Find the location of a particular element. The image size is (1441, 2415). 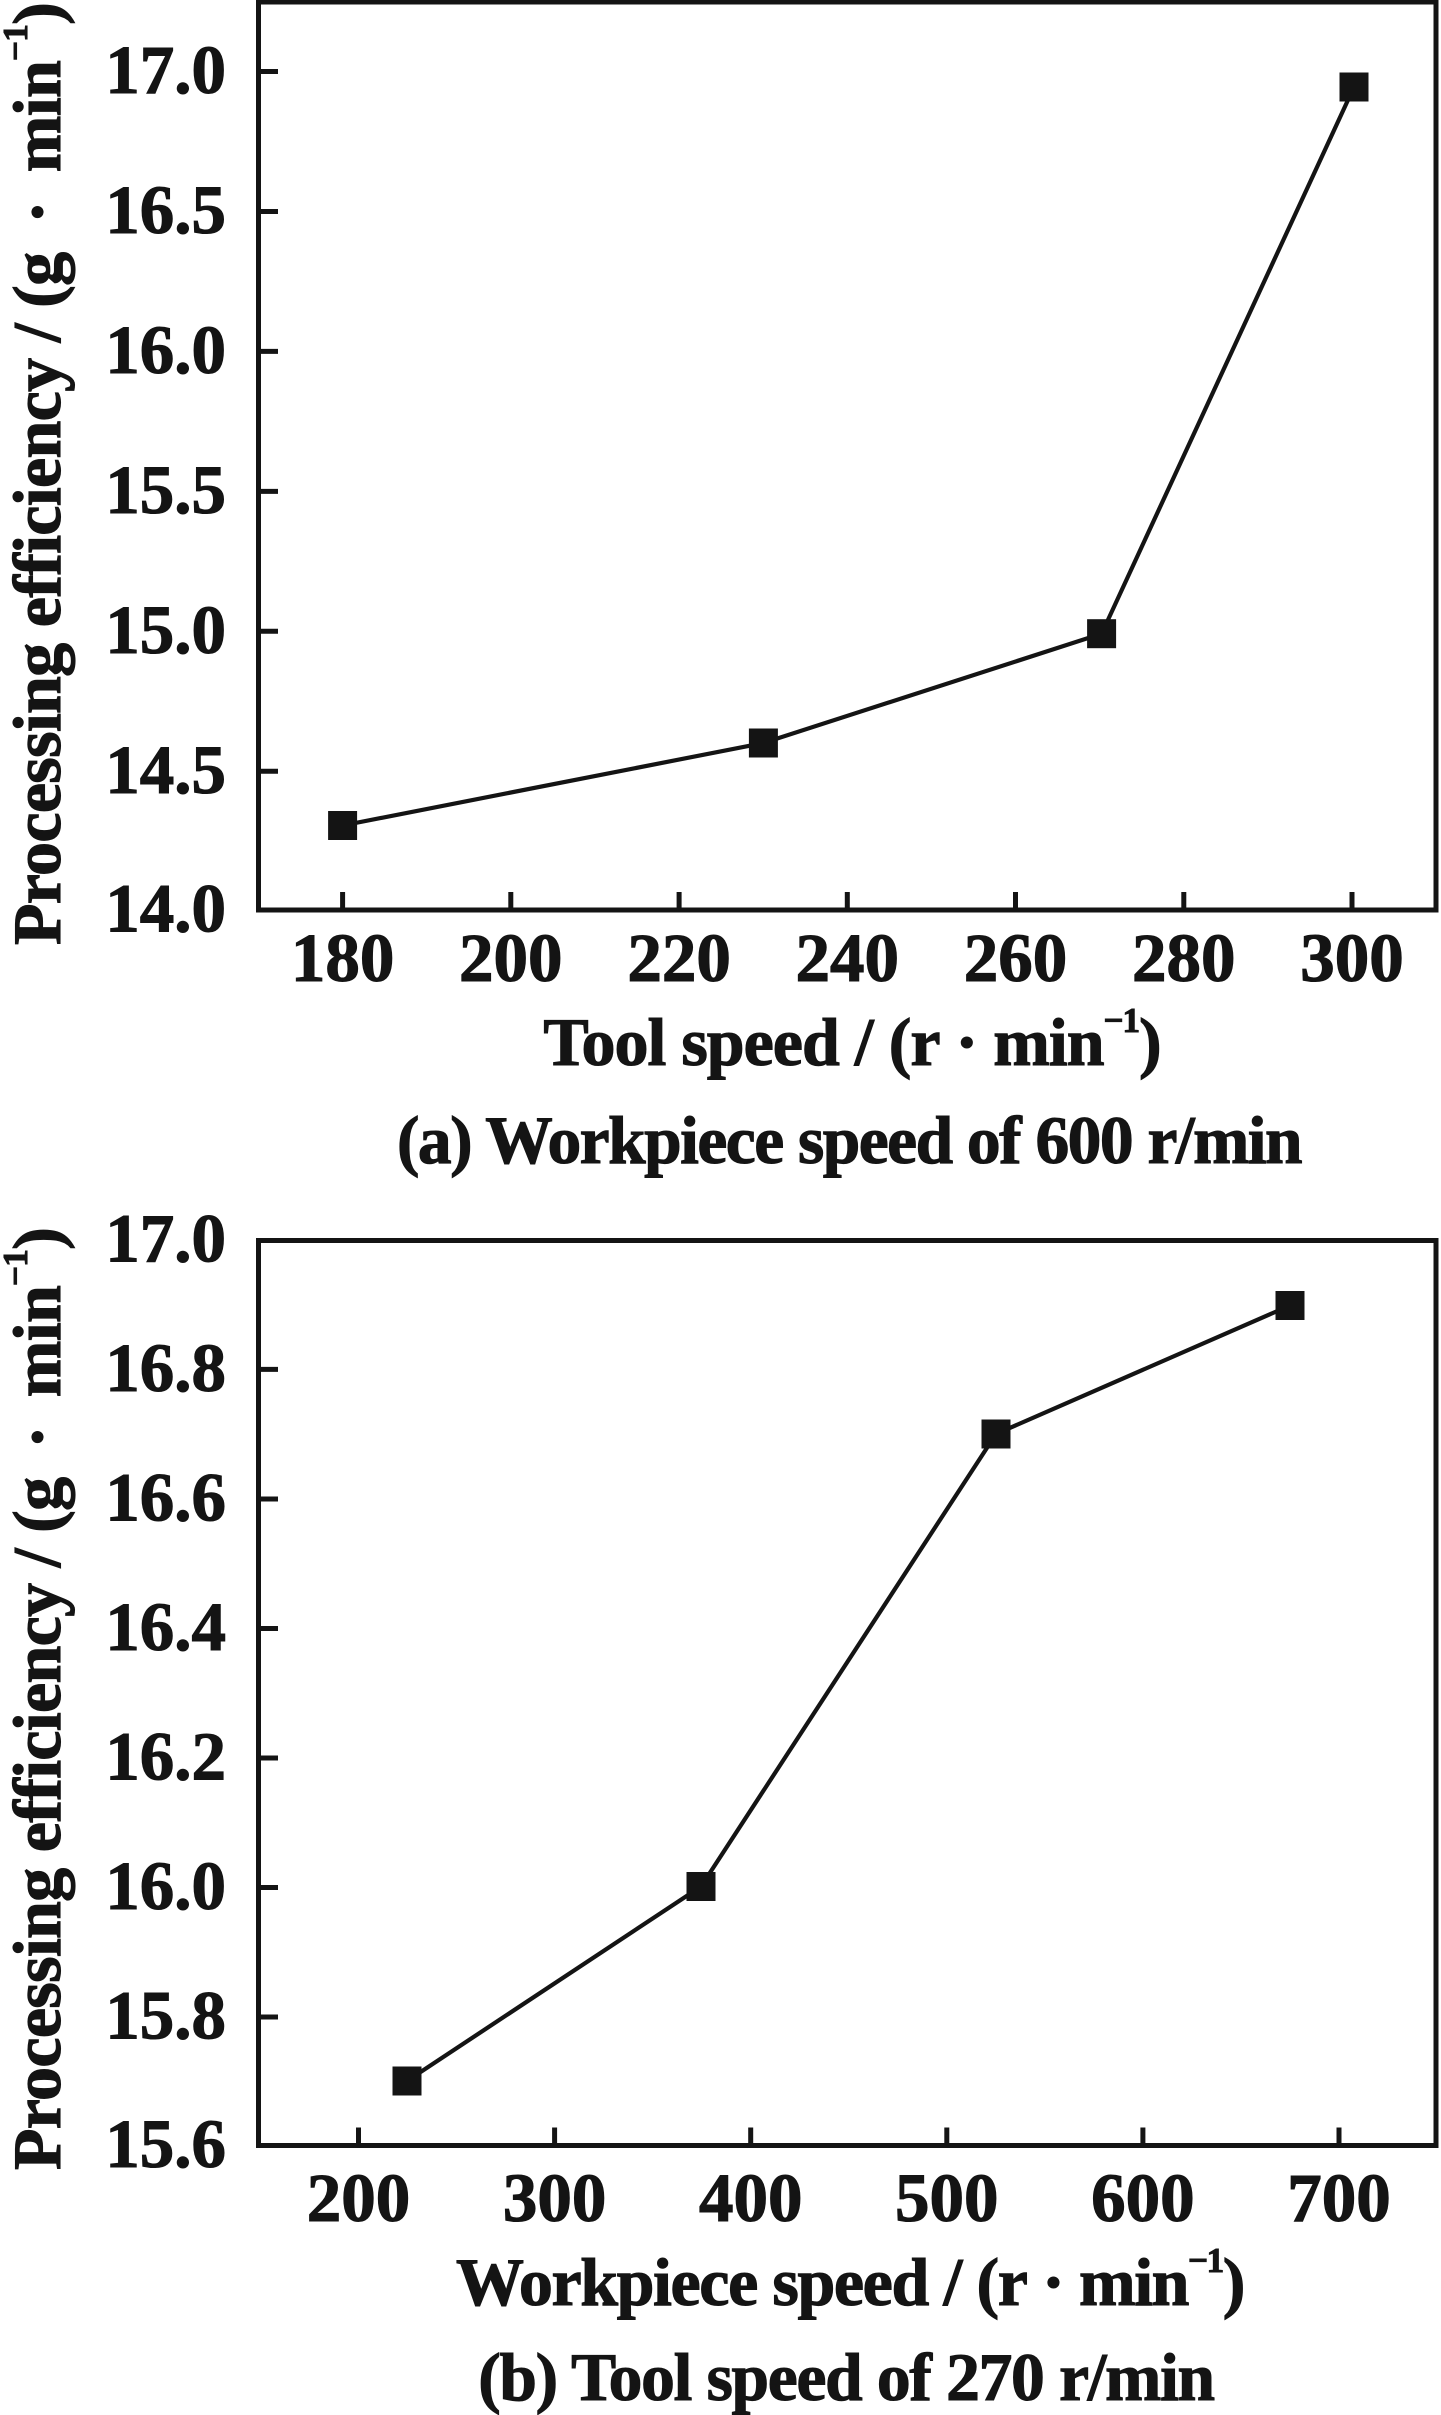

svg-text: 500 is located at coordinates (947, 2198).